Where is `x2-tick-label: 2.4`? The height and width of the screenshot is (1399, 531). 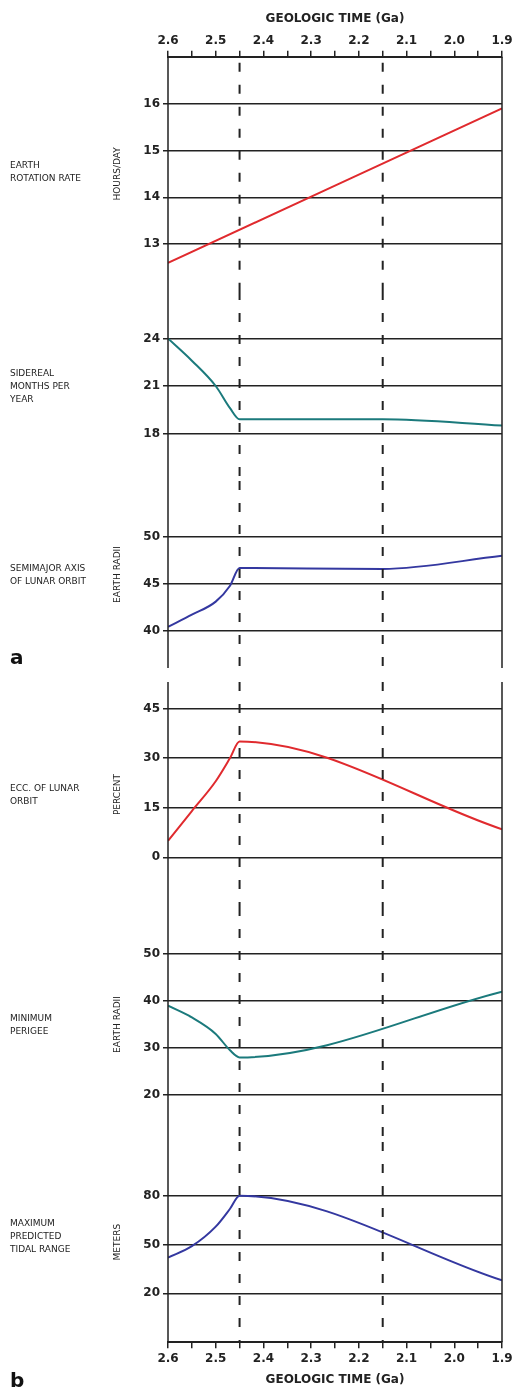
x2-tick-label: 2.4 is located at coordinates (263, 39).